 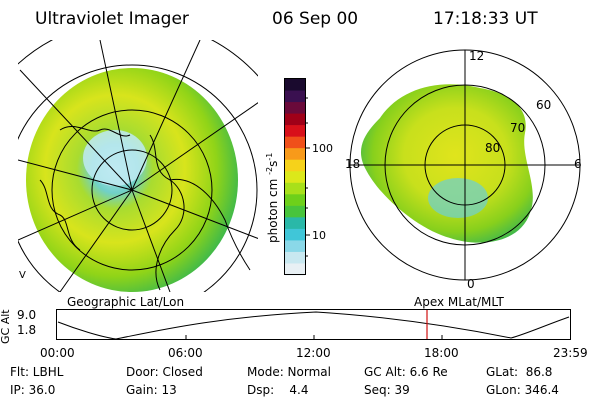 I want to click on color-bar: 100 10, so click(x=308, y=177).